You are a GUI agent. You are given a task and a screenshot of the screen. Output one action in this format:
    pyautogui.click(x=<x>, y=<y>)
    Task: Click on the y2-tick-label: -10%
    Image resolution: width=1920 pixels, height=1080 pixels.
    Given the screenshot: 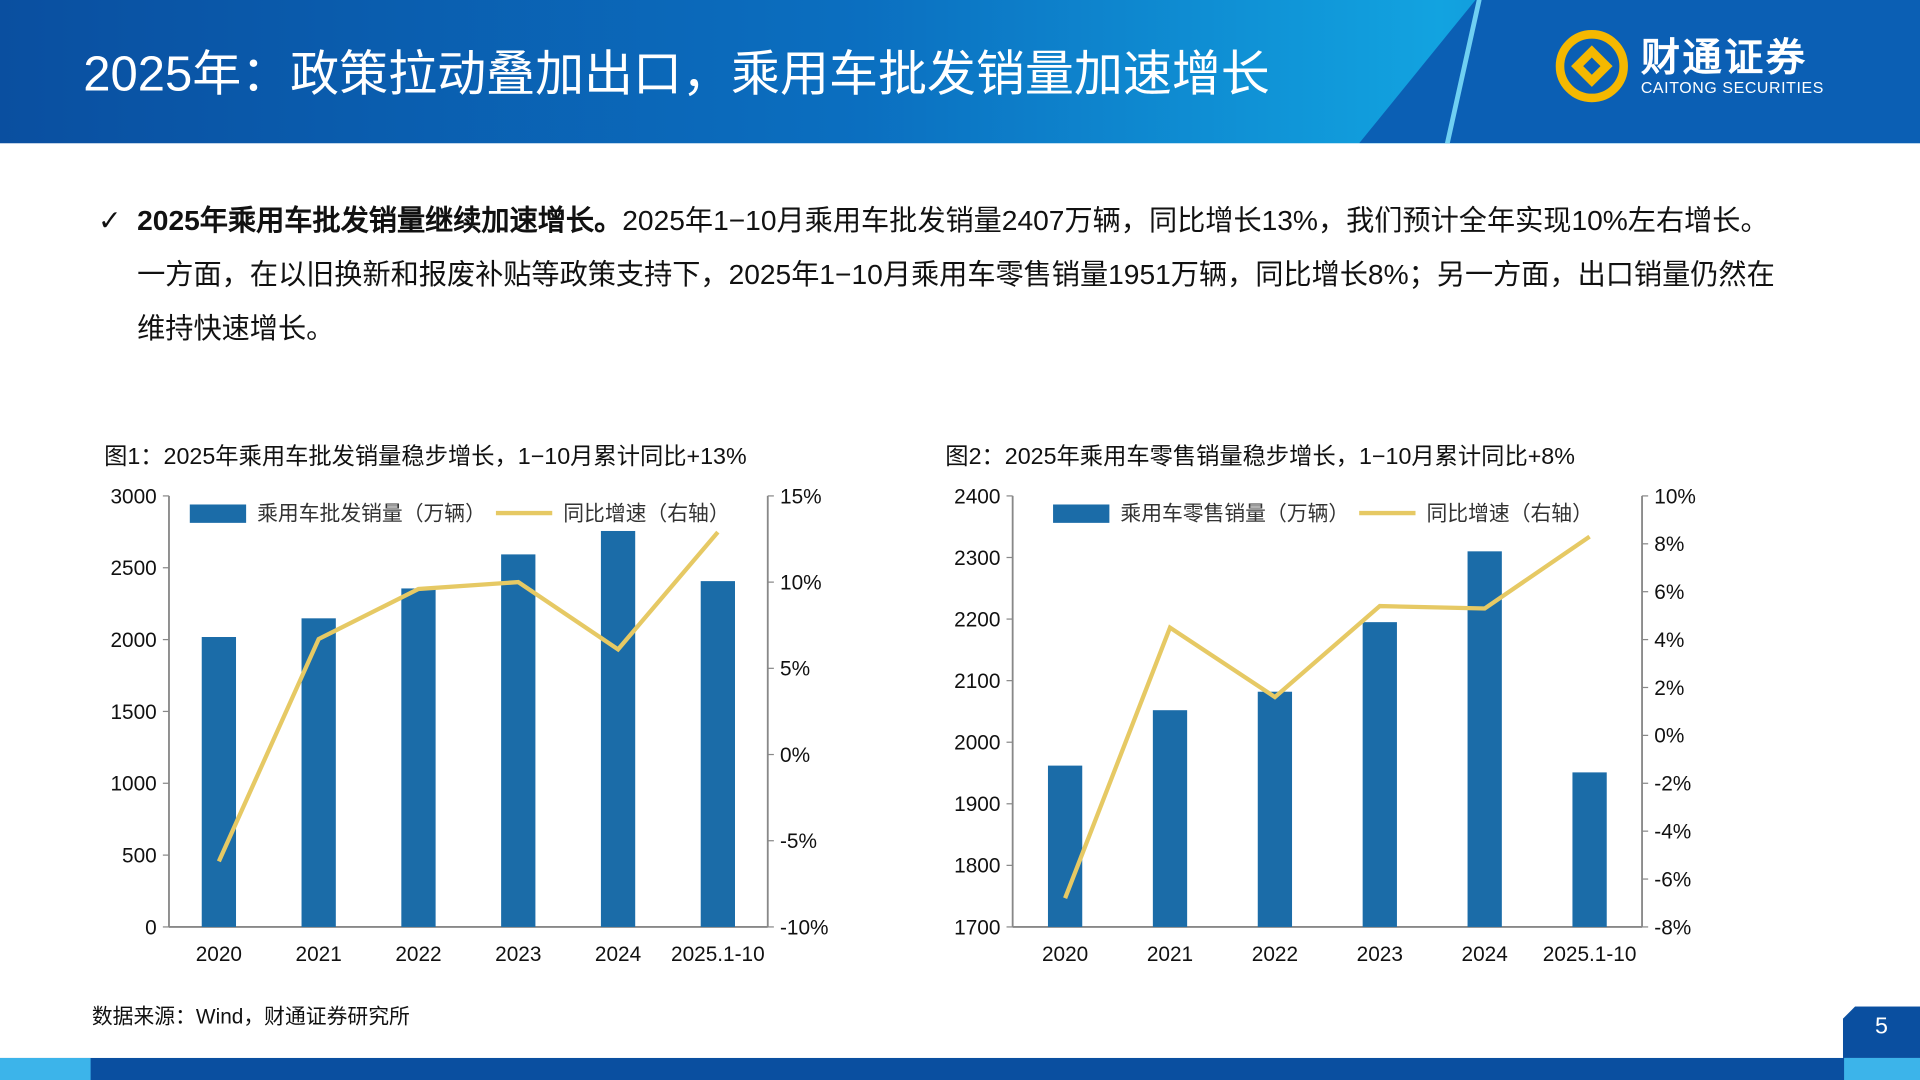 What is the action you would take?
    pyautogui.click(x=804, y=927)
    